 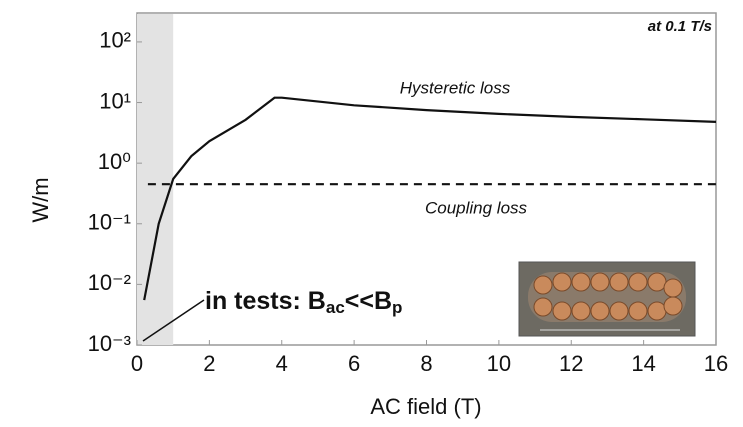 What do you see at coordinates (115, 100) in the screenshot?
I see `y-tick-label: 10¹` at bounding box center [115, 100].